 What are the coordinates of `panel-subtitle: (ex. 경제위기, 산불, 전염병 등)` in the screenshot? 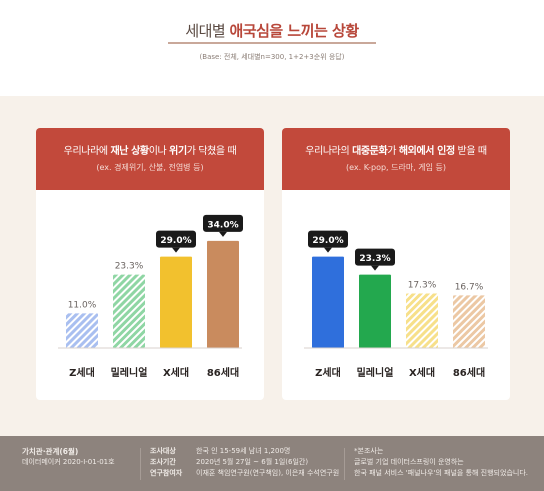 It's located at (150, 167).